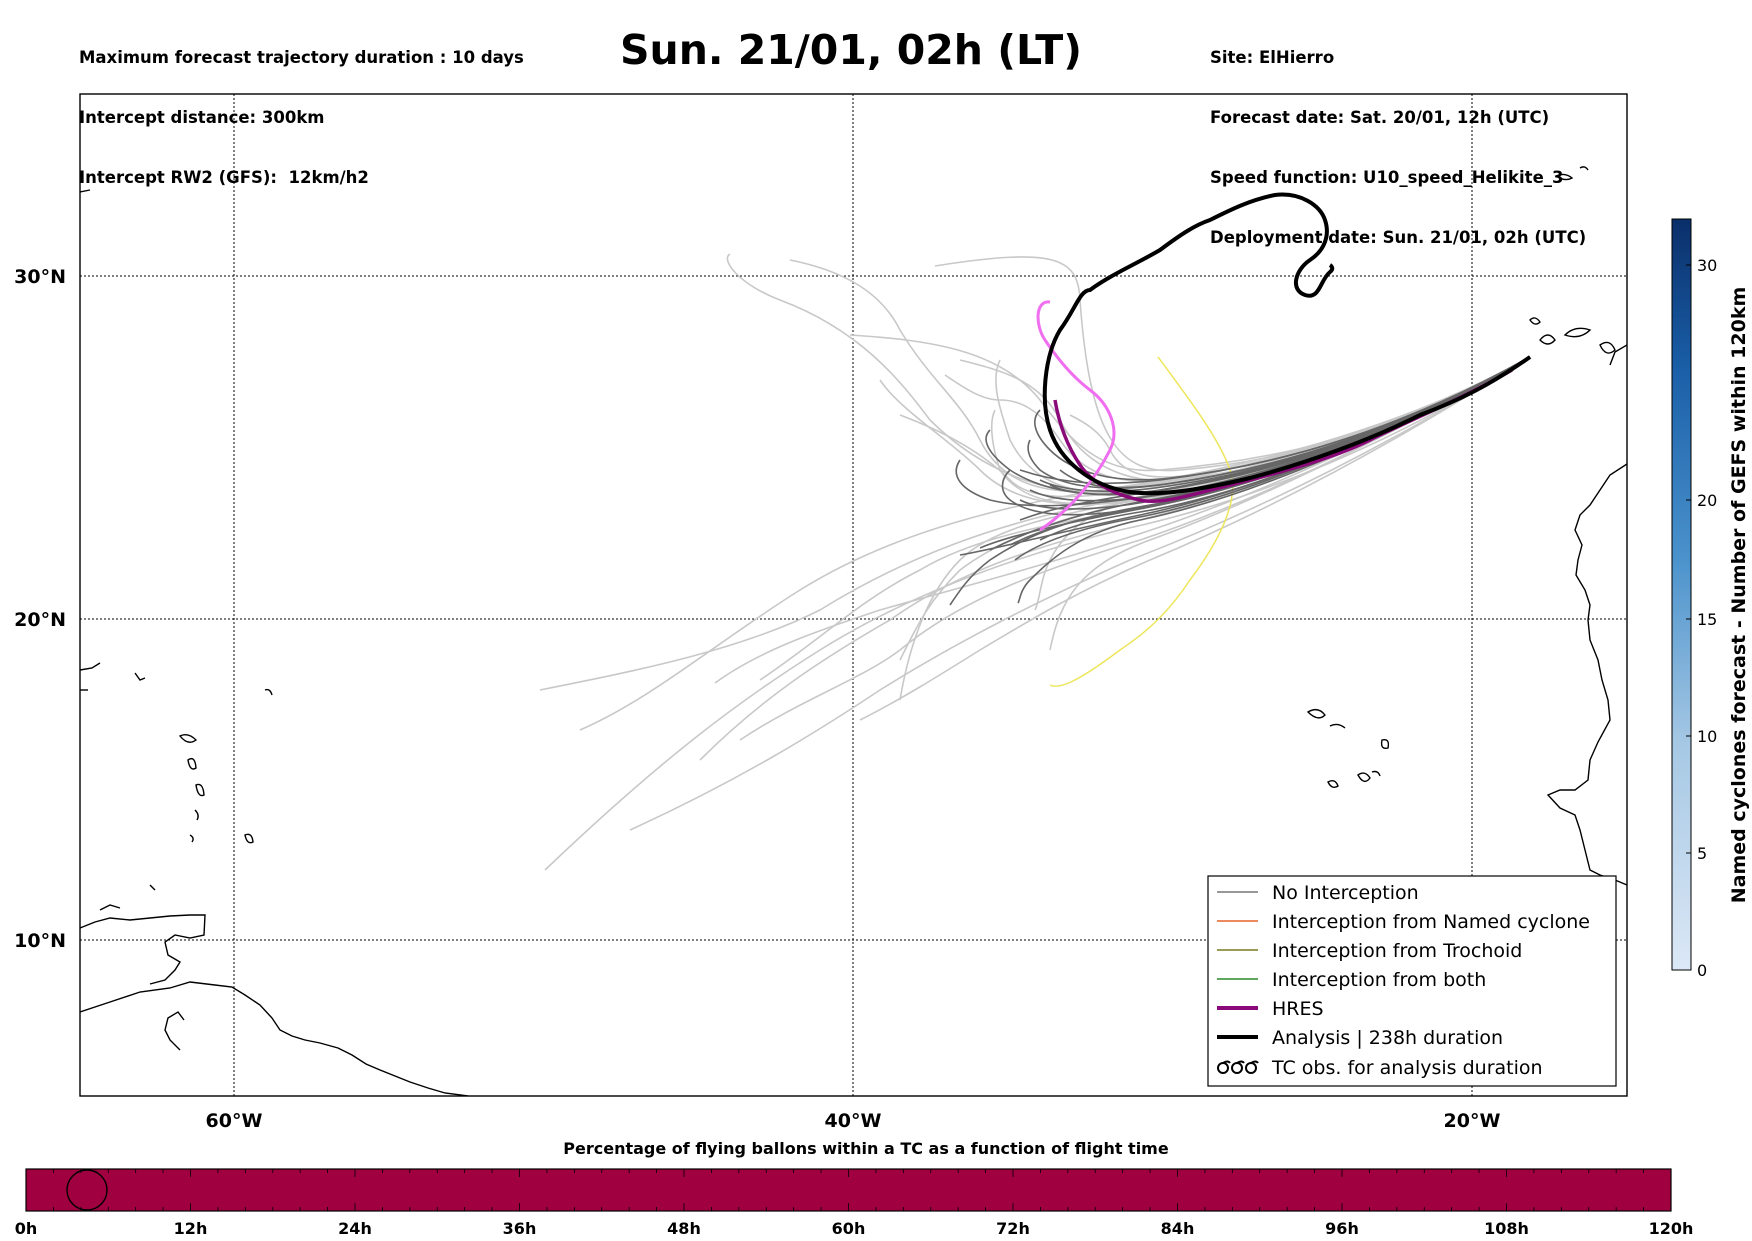 The image size is (1752, 1241). Describe the element at coordinates (1702, 970) in the screenshot. I see `colorbar-tick-0: 0` at that location.